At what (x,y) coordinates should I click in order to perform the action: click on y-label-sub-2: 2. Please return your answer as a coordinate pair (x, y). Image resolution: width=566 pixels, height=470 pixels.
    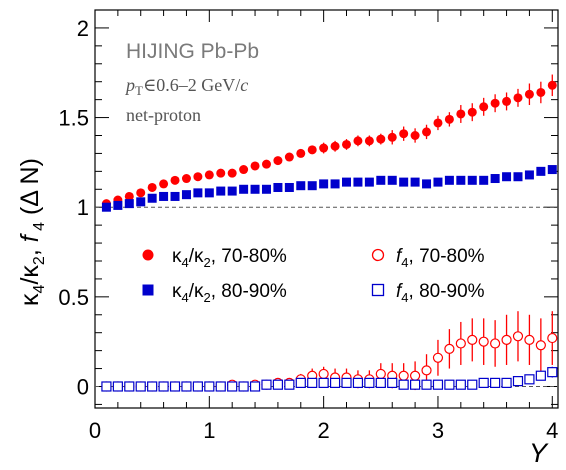
    Looking at the image, I should click on (39, 260).